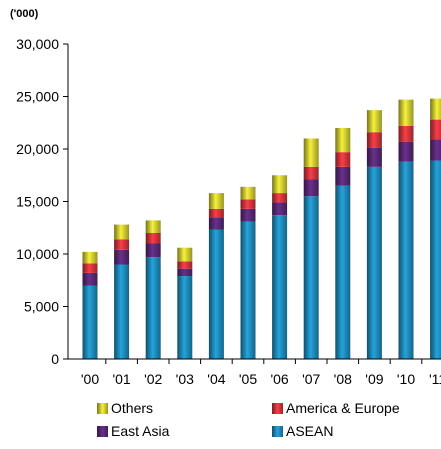 The width and height of the screenshot is (441, 449). Describe the element at coordinates (343, 379) in the screenshot. I see `x-tick-label: '08` at that location.